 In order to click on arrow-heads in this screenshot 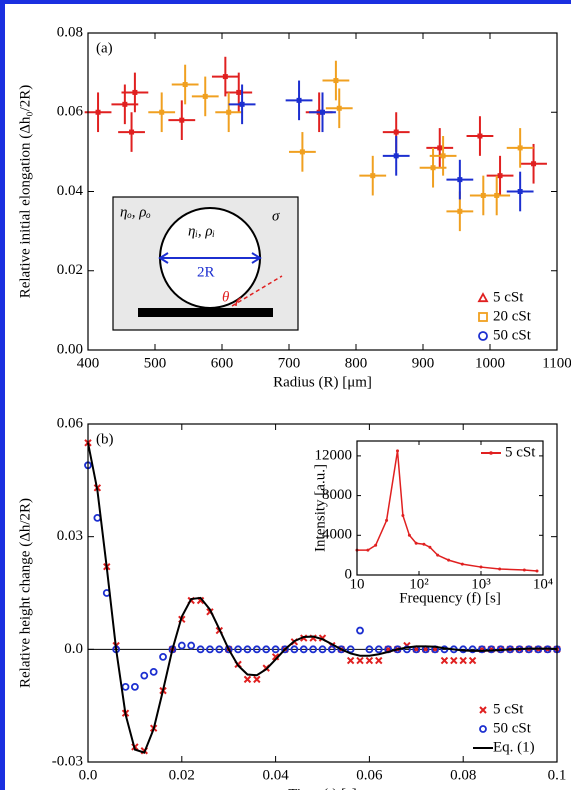, I will do `click(210, 258)`.